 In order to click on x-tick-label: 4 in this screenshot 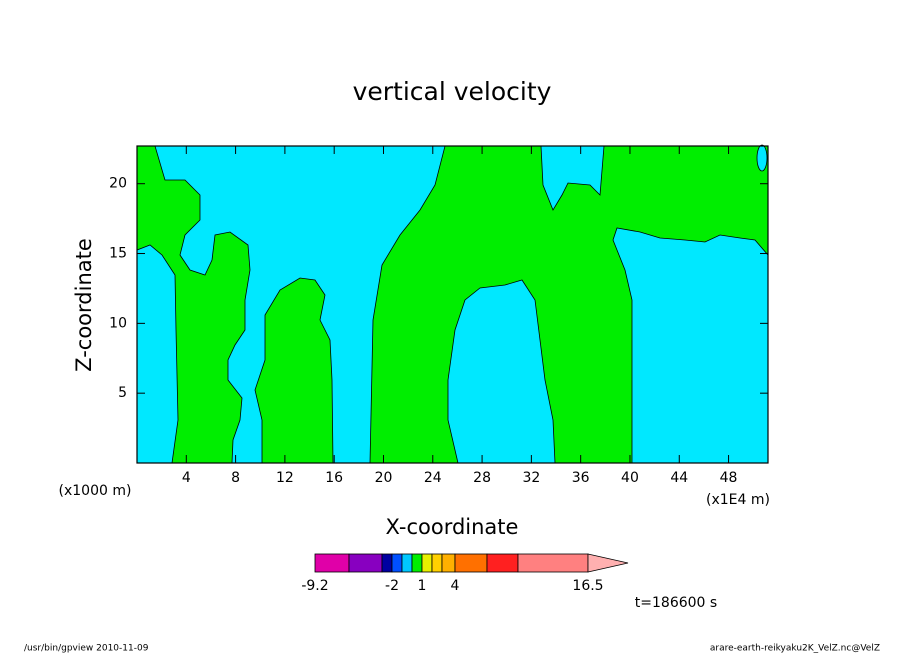, I will do `click(186, 478)`.